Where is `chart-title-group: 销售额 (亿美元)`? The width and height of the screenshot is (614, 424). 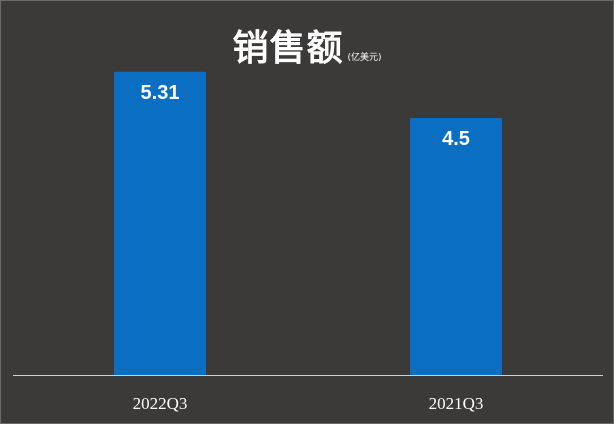
chart-title-group: 销售额 (亿美元) is located at coordinates (307, 45).